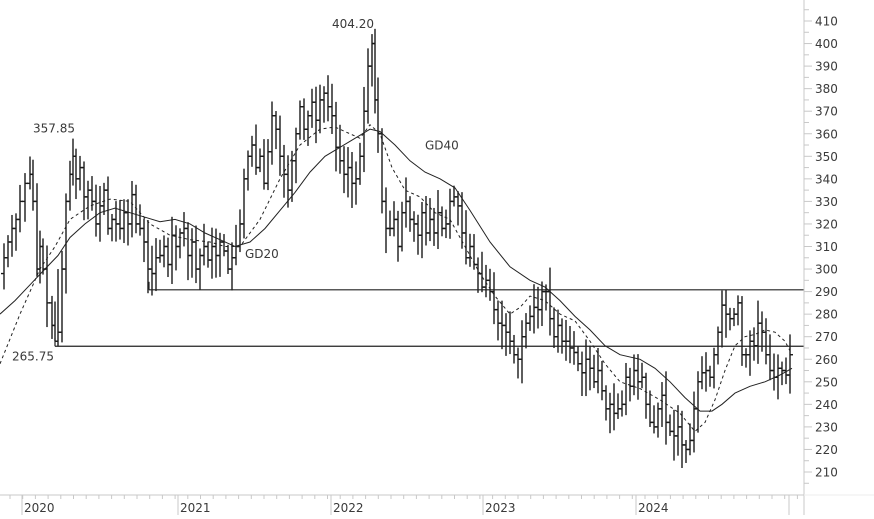 This screenshot has width=874, height=519. What do you see at coordinates (826, 44) in the screenshot?
I see `y-tick-label: 400` at bounding box center [826, 44].